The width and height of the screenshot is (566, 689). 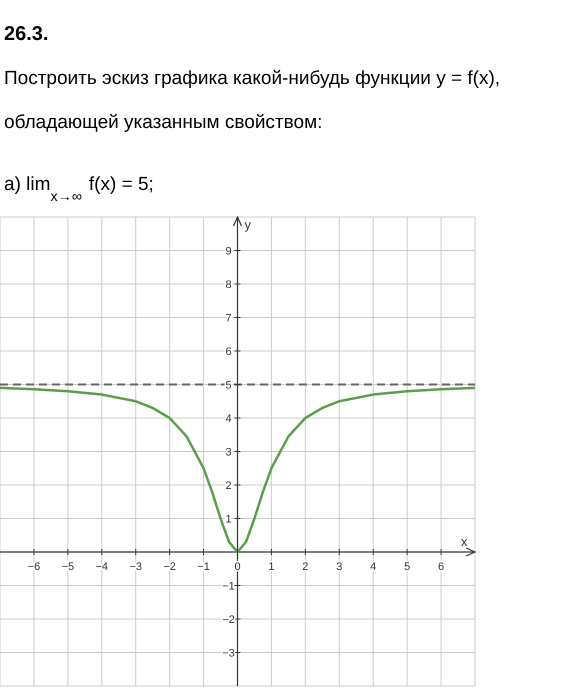 What do you see at coordinates (228, 620) in the screenshot?
I see `y-tick-label: −2` at bounding box center [228, 620].